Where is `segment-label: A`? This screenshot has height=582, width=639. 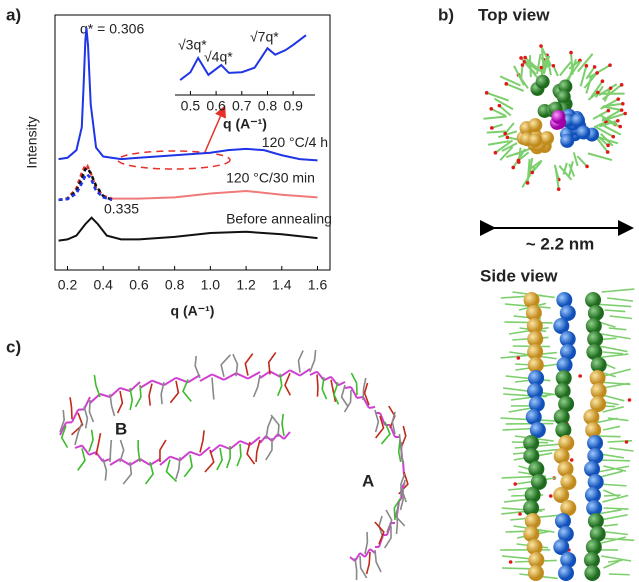 segment-label: A is located at coordinates (368, 480).